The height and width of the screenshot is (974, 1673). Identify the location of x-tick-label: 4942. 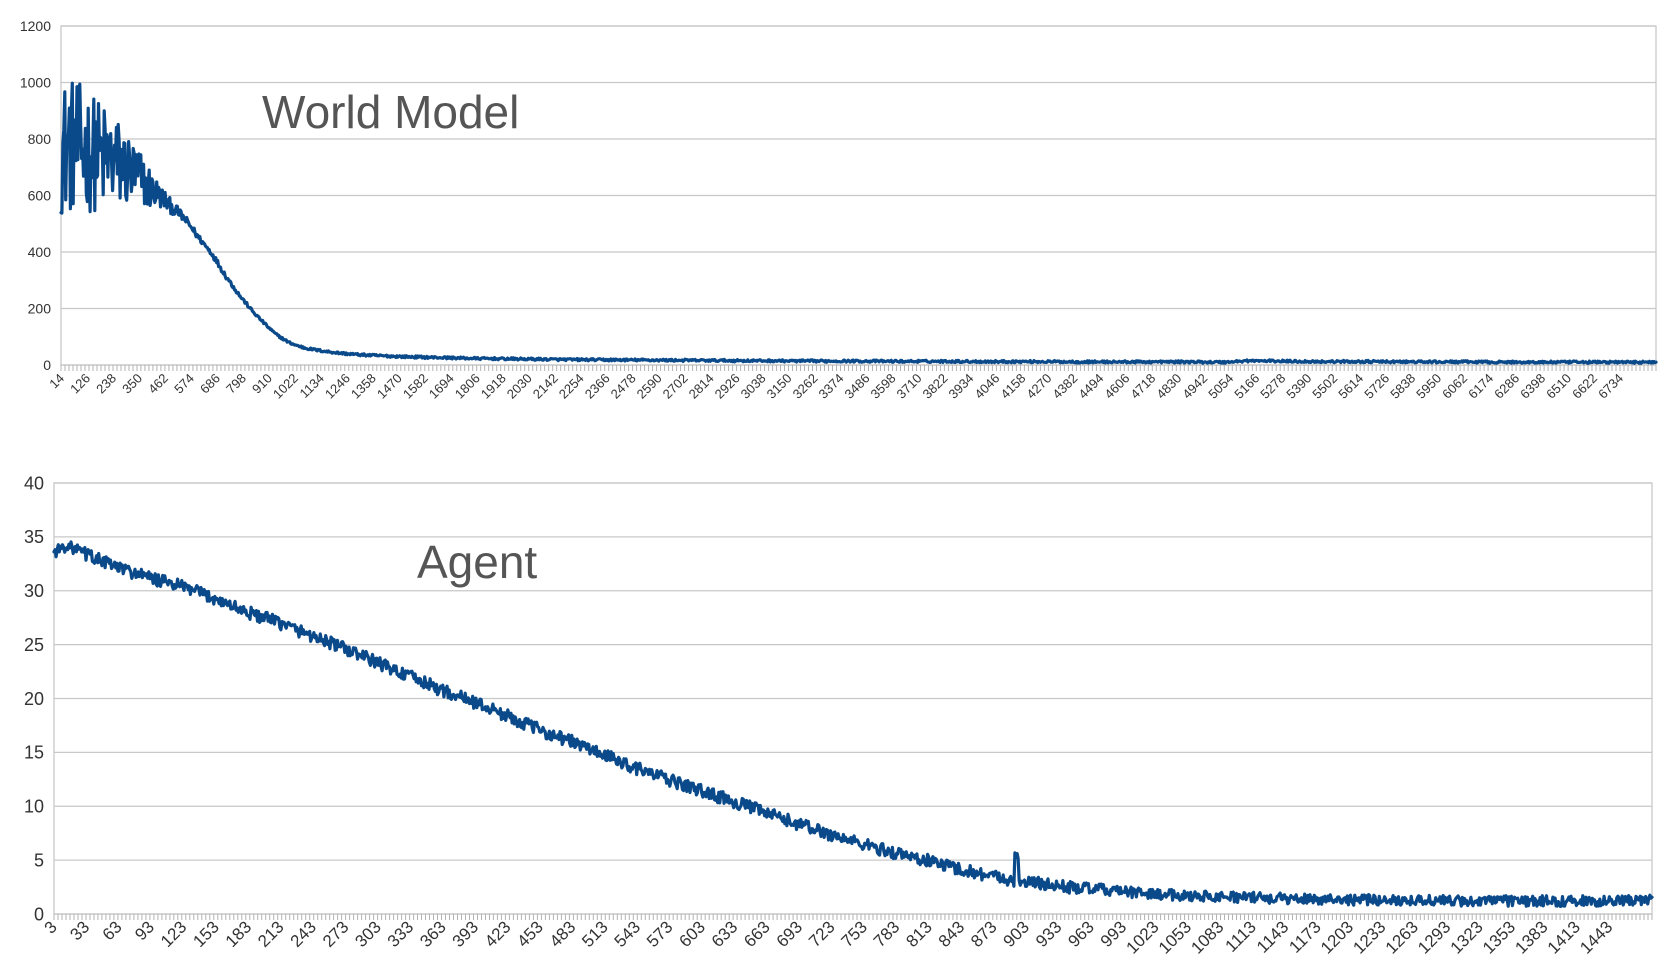
(1194, 386).